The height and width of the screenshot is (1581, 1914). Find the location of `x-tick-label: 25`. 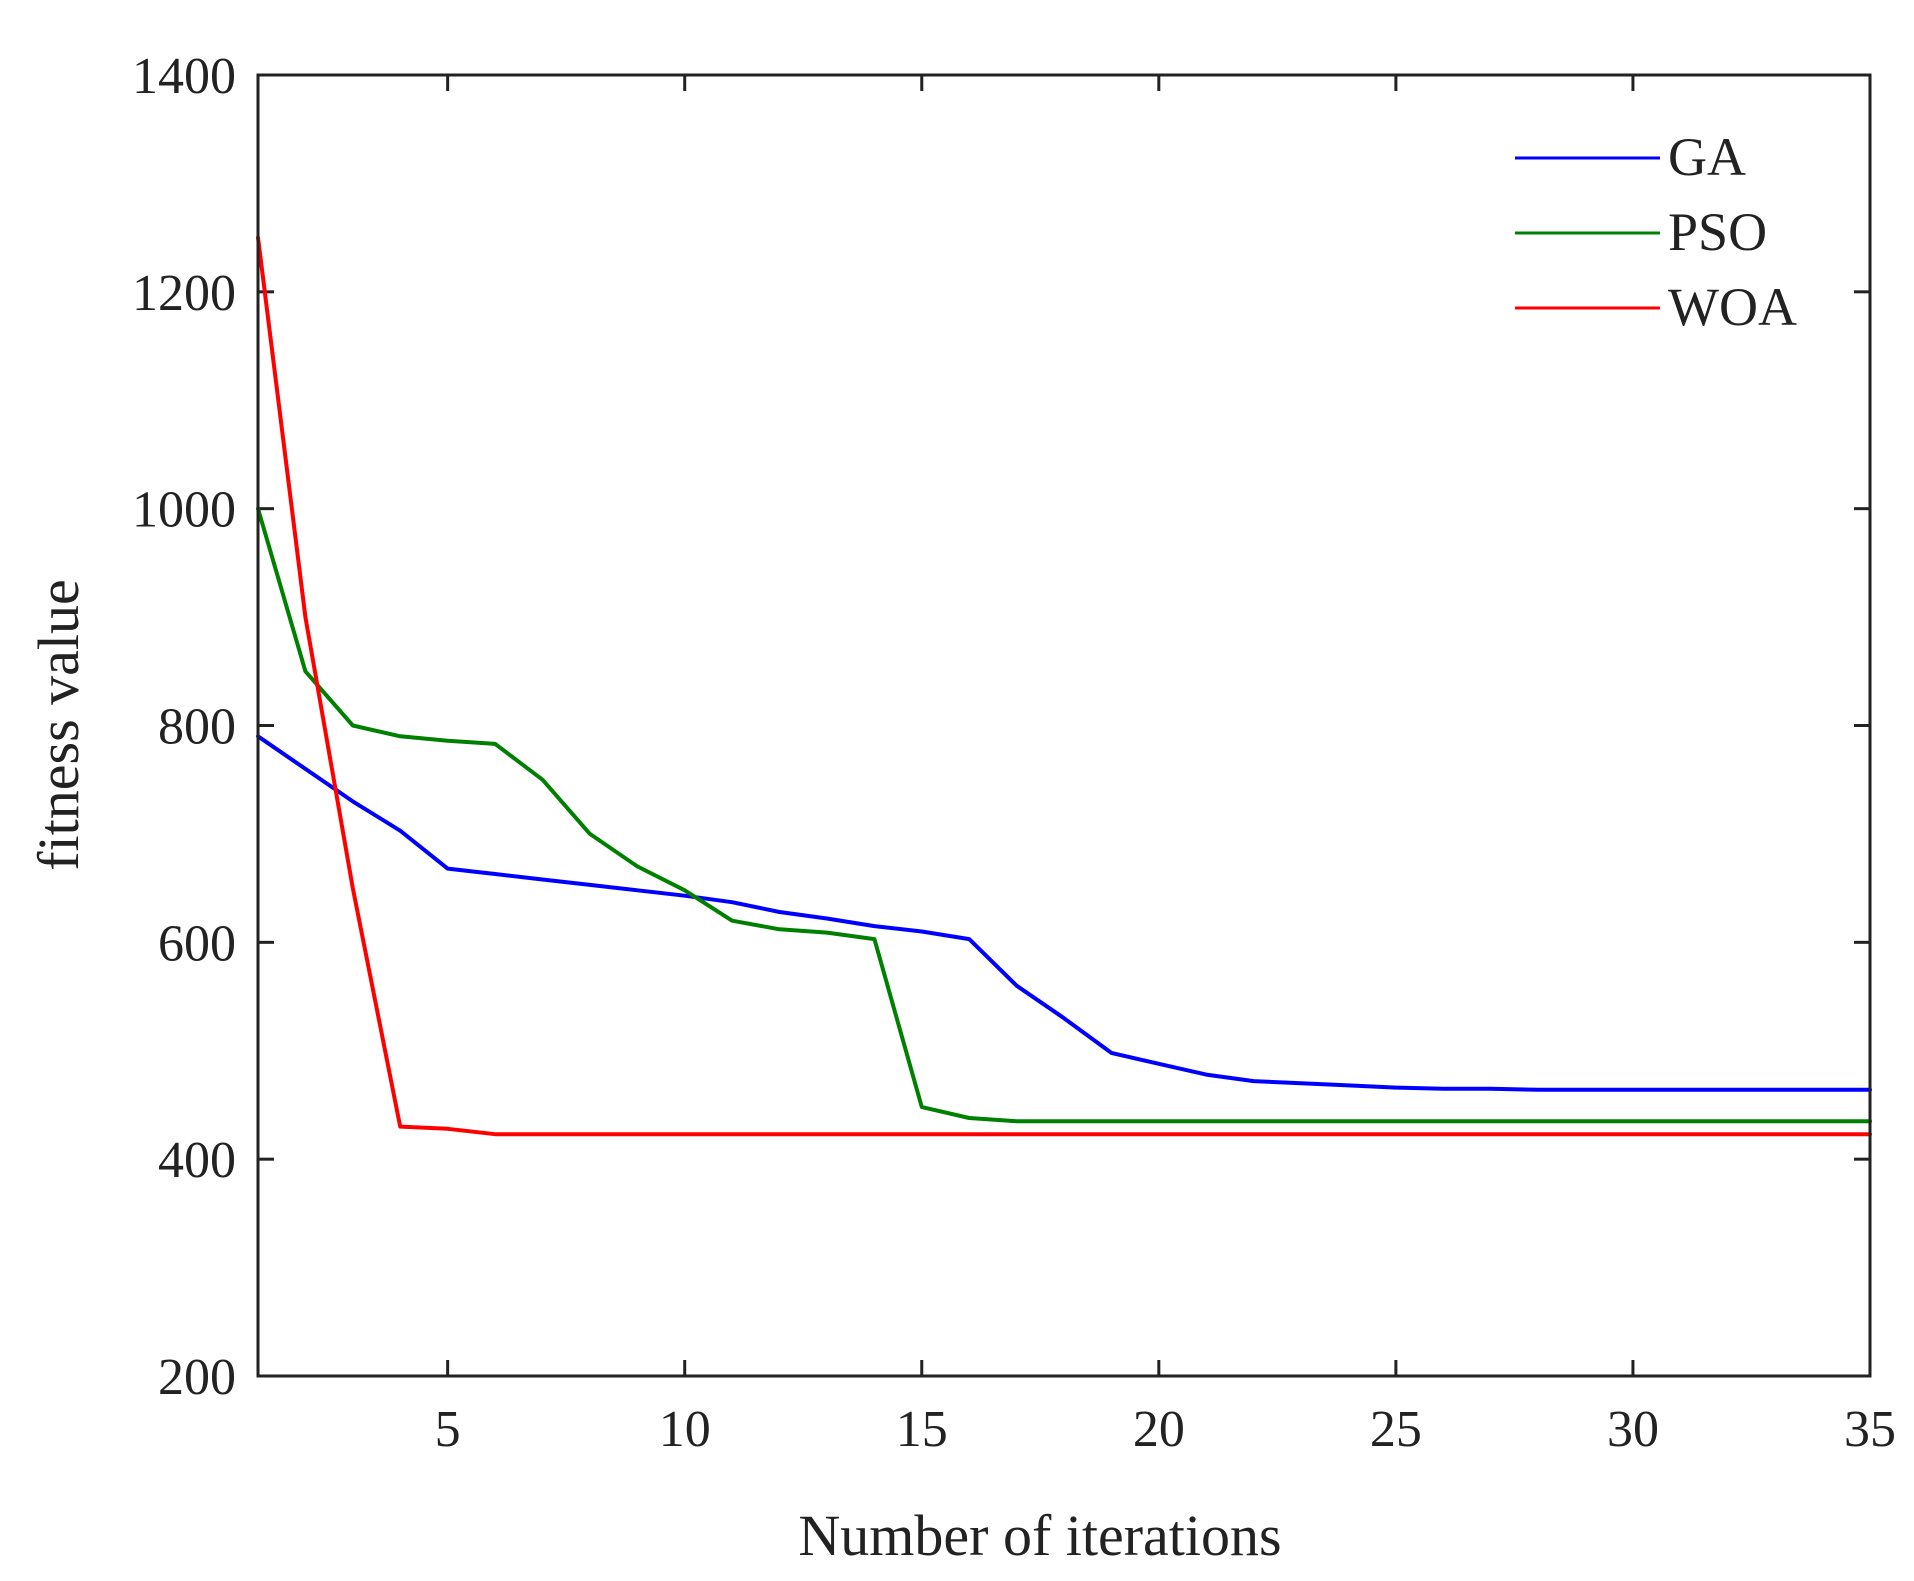

x-tick-label: 25 is located at coordinates (1396, 1429).